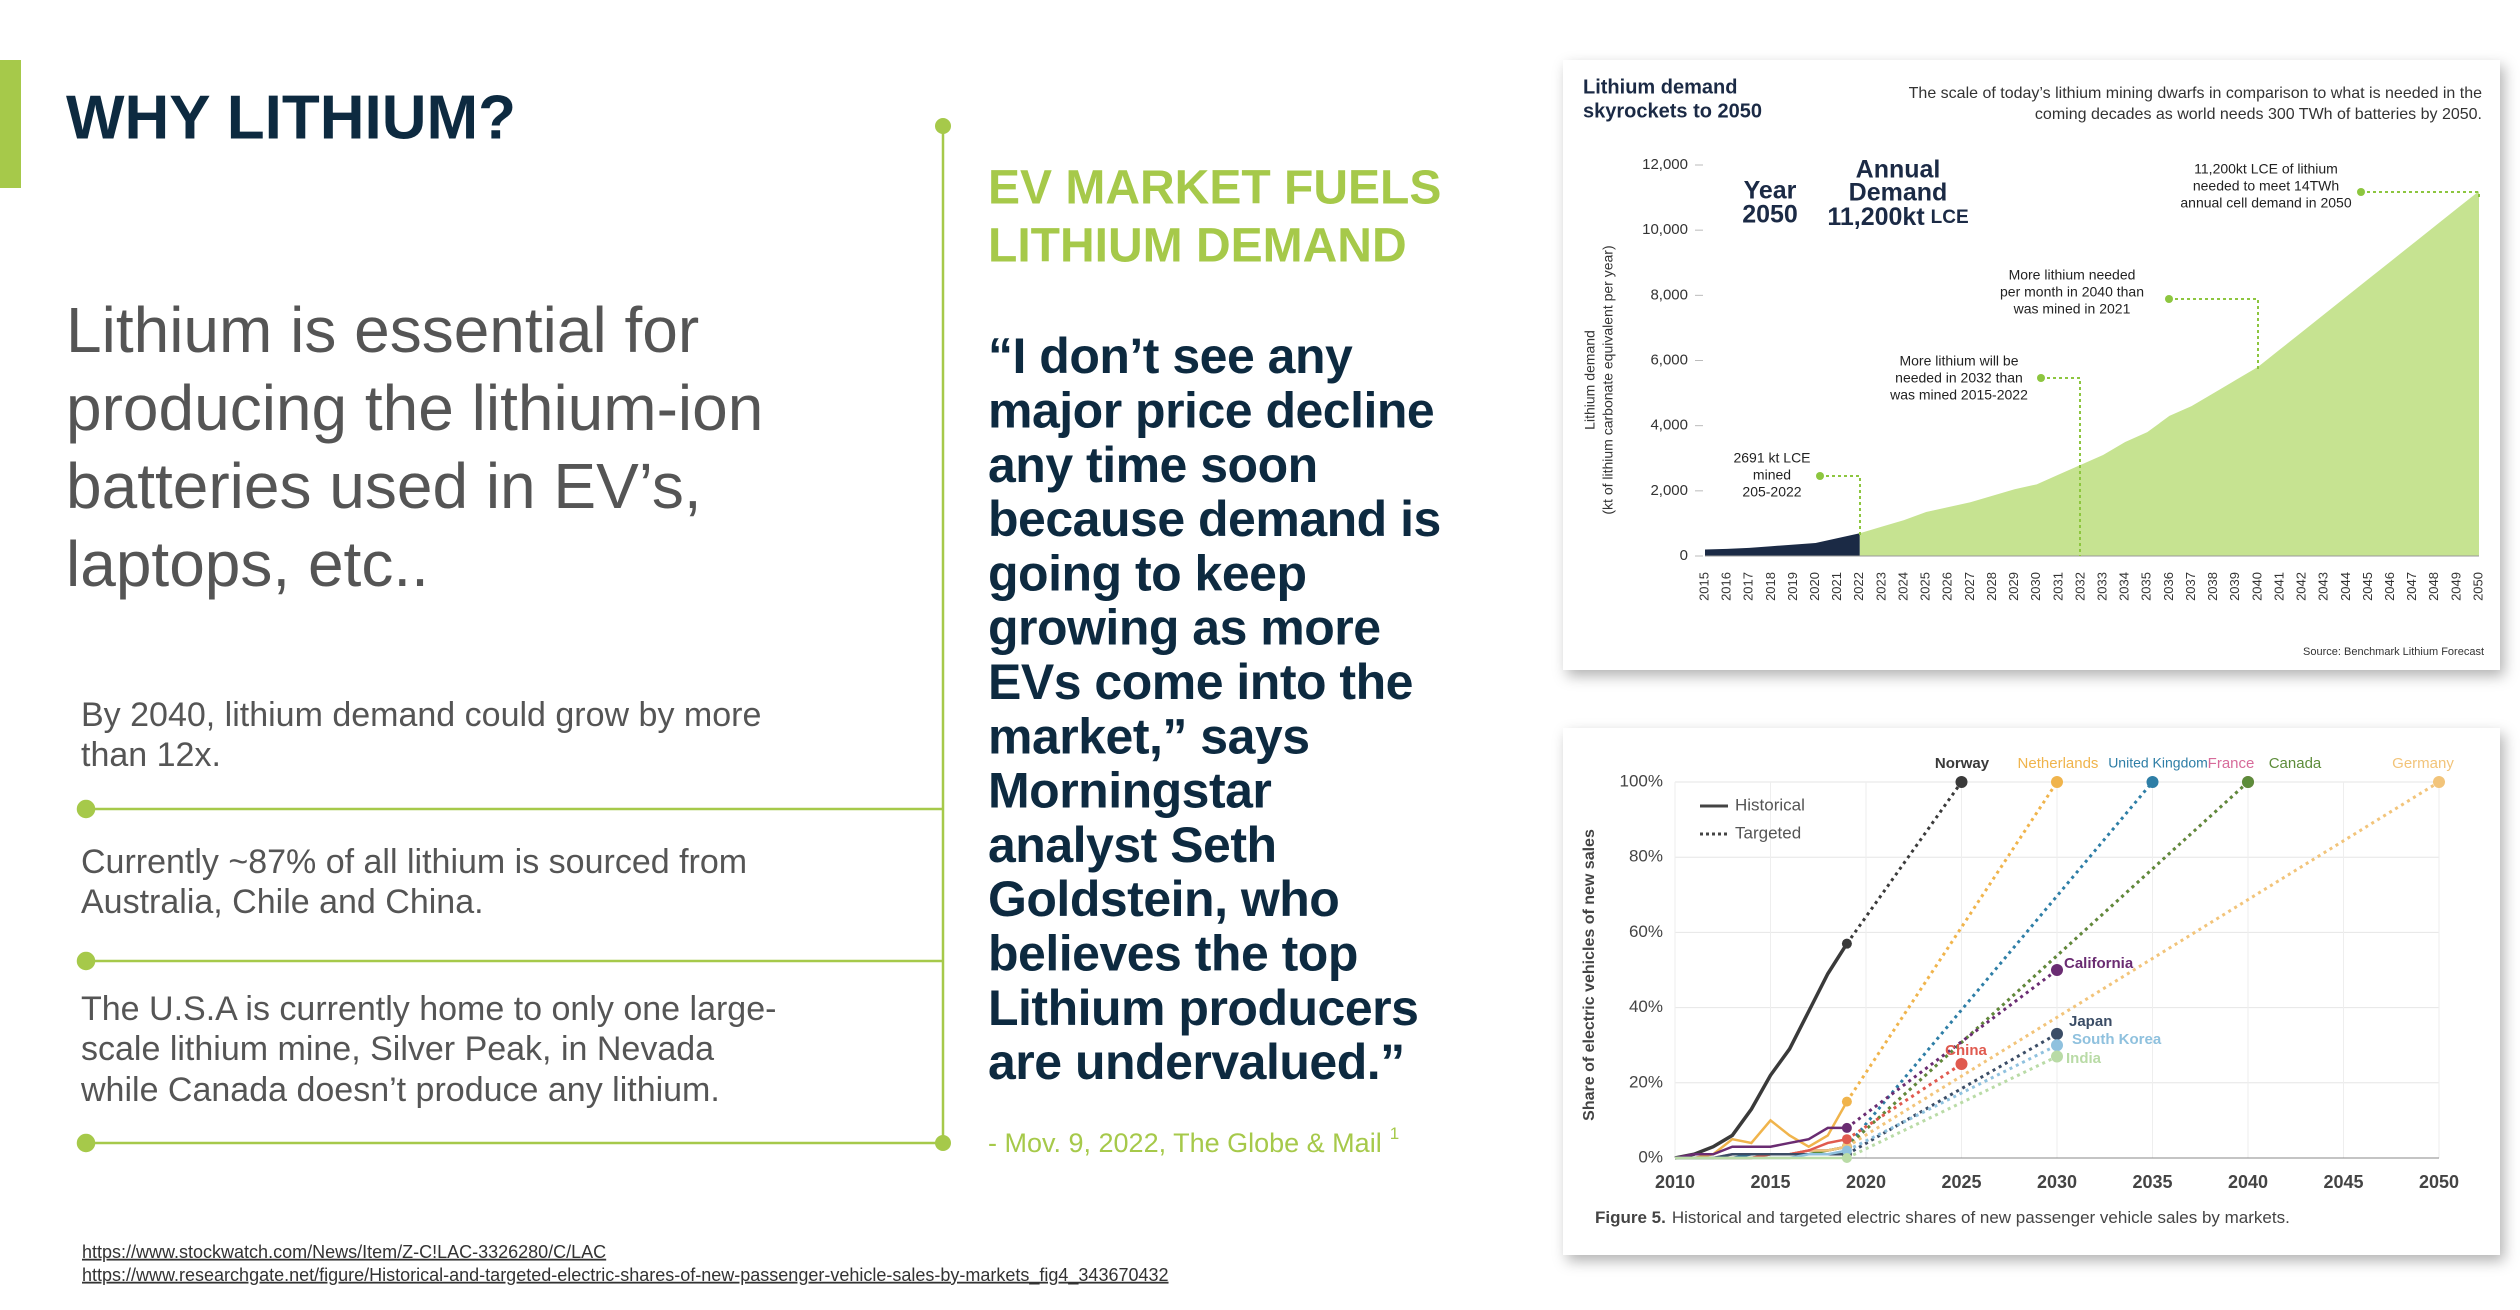 Image resolution: width=2520 pixels, height=1310 pixels. Describe the element at coordinates (1771, 492) in the screenshot. I see `annotation: 205-2022` at that location.